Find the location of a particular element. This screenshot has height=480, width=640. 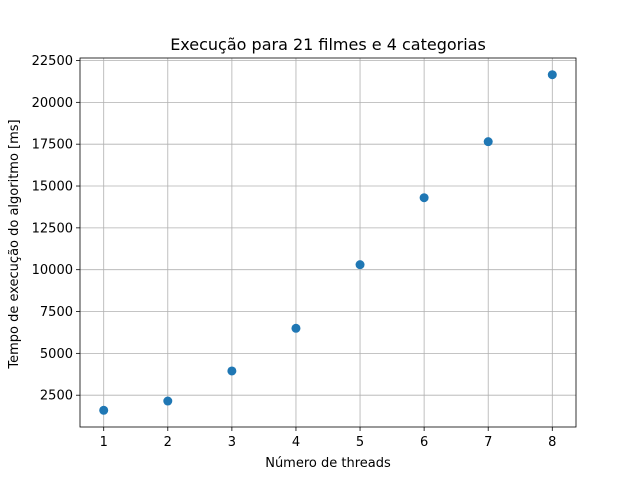

y-tick-label: 7500 is located at coordinates (56, 312).